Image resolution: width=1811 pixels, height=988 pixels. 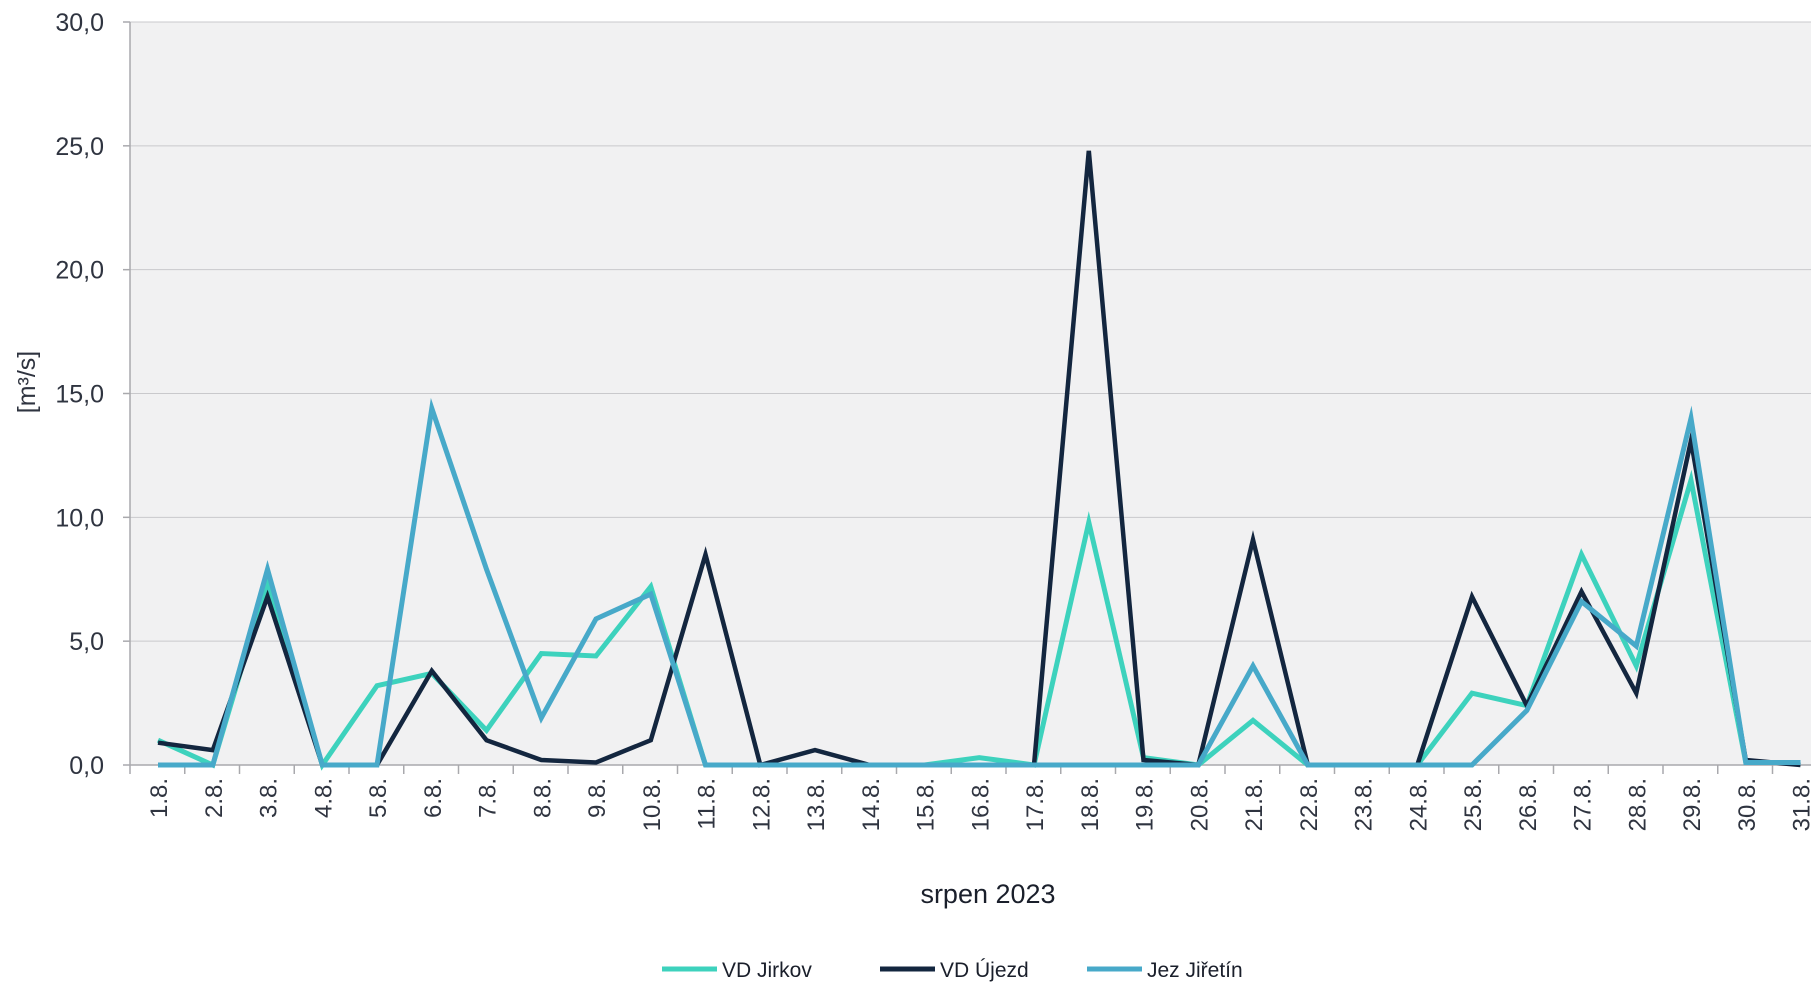 I want to click on x-tick-label: 17.8., so click(x=1035, y=804).